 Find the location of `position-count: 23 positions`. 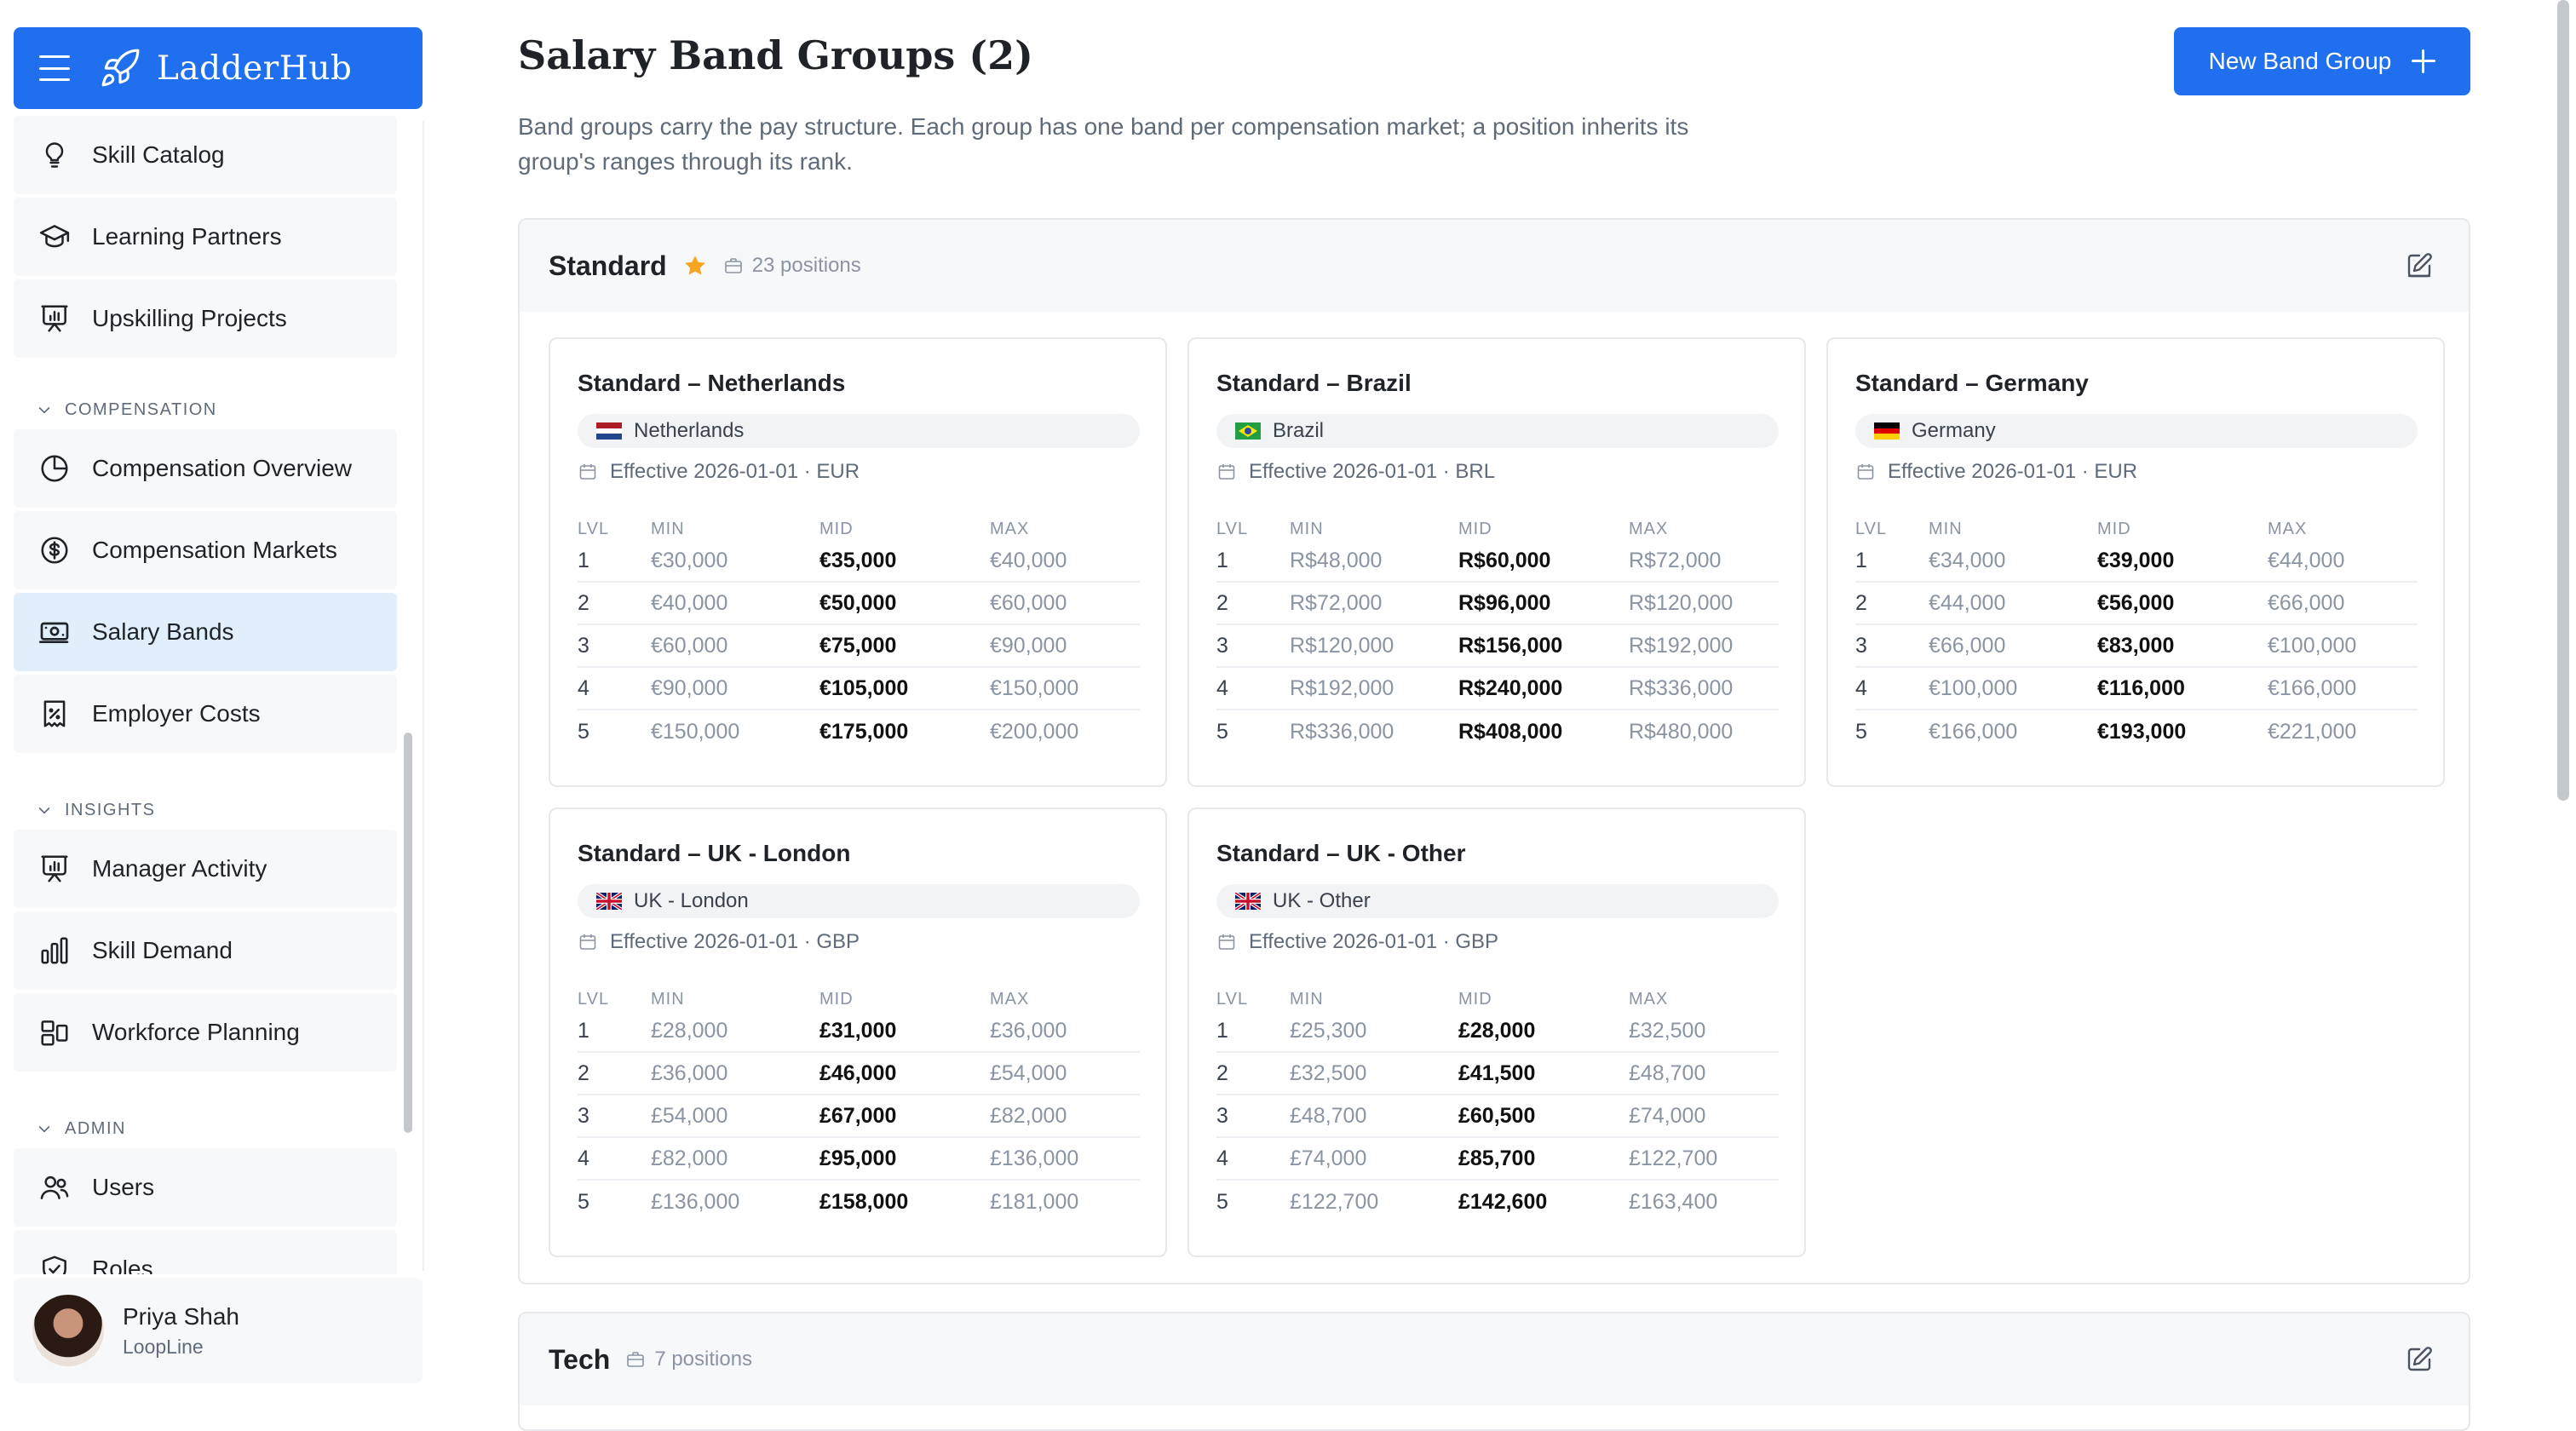

position-count: 23 positions is located at coordinates (792, 266).